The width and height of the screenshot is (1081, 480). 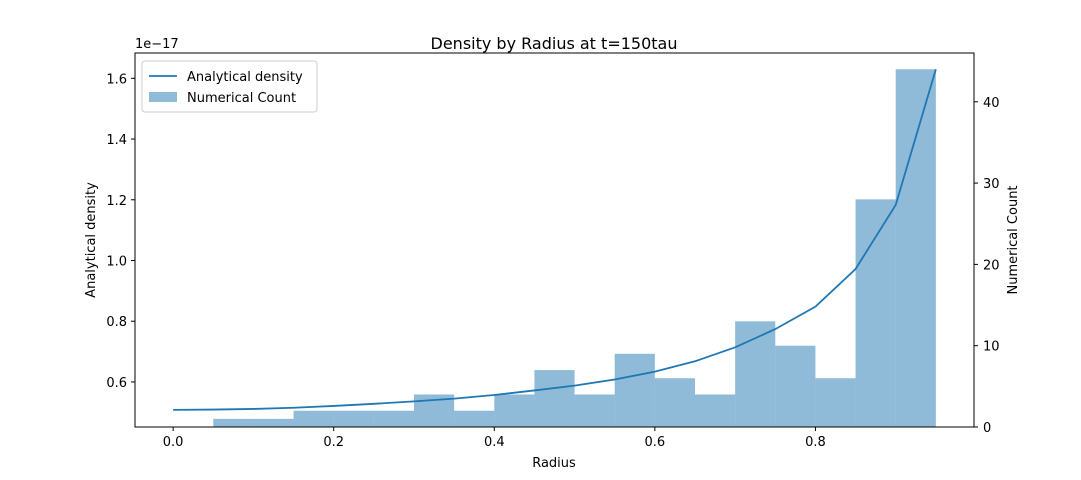 I want to click on x-tick-label: 0.4, so click(x=494, y=442).